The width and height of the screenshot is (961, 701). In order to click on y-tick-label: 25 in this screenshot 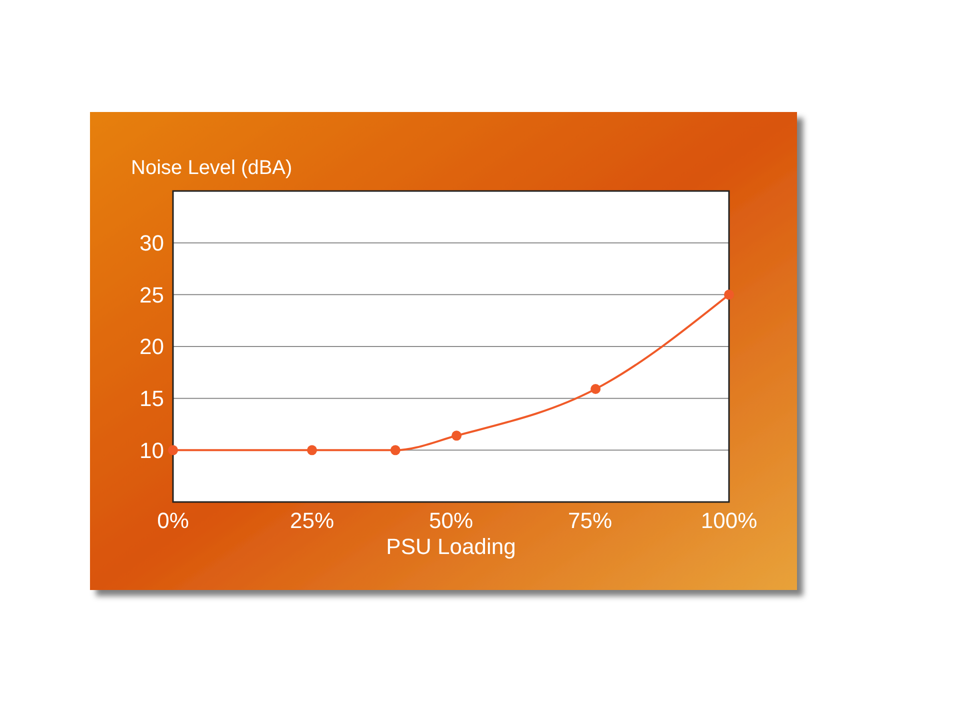, I will do `click(152, 295)`.